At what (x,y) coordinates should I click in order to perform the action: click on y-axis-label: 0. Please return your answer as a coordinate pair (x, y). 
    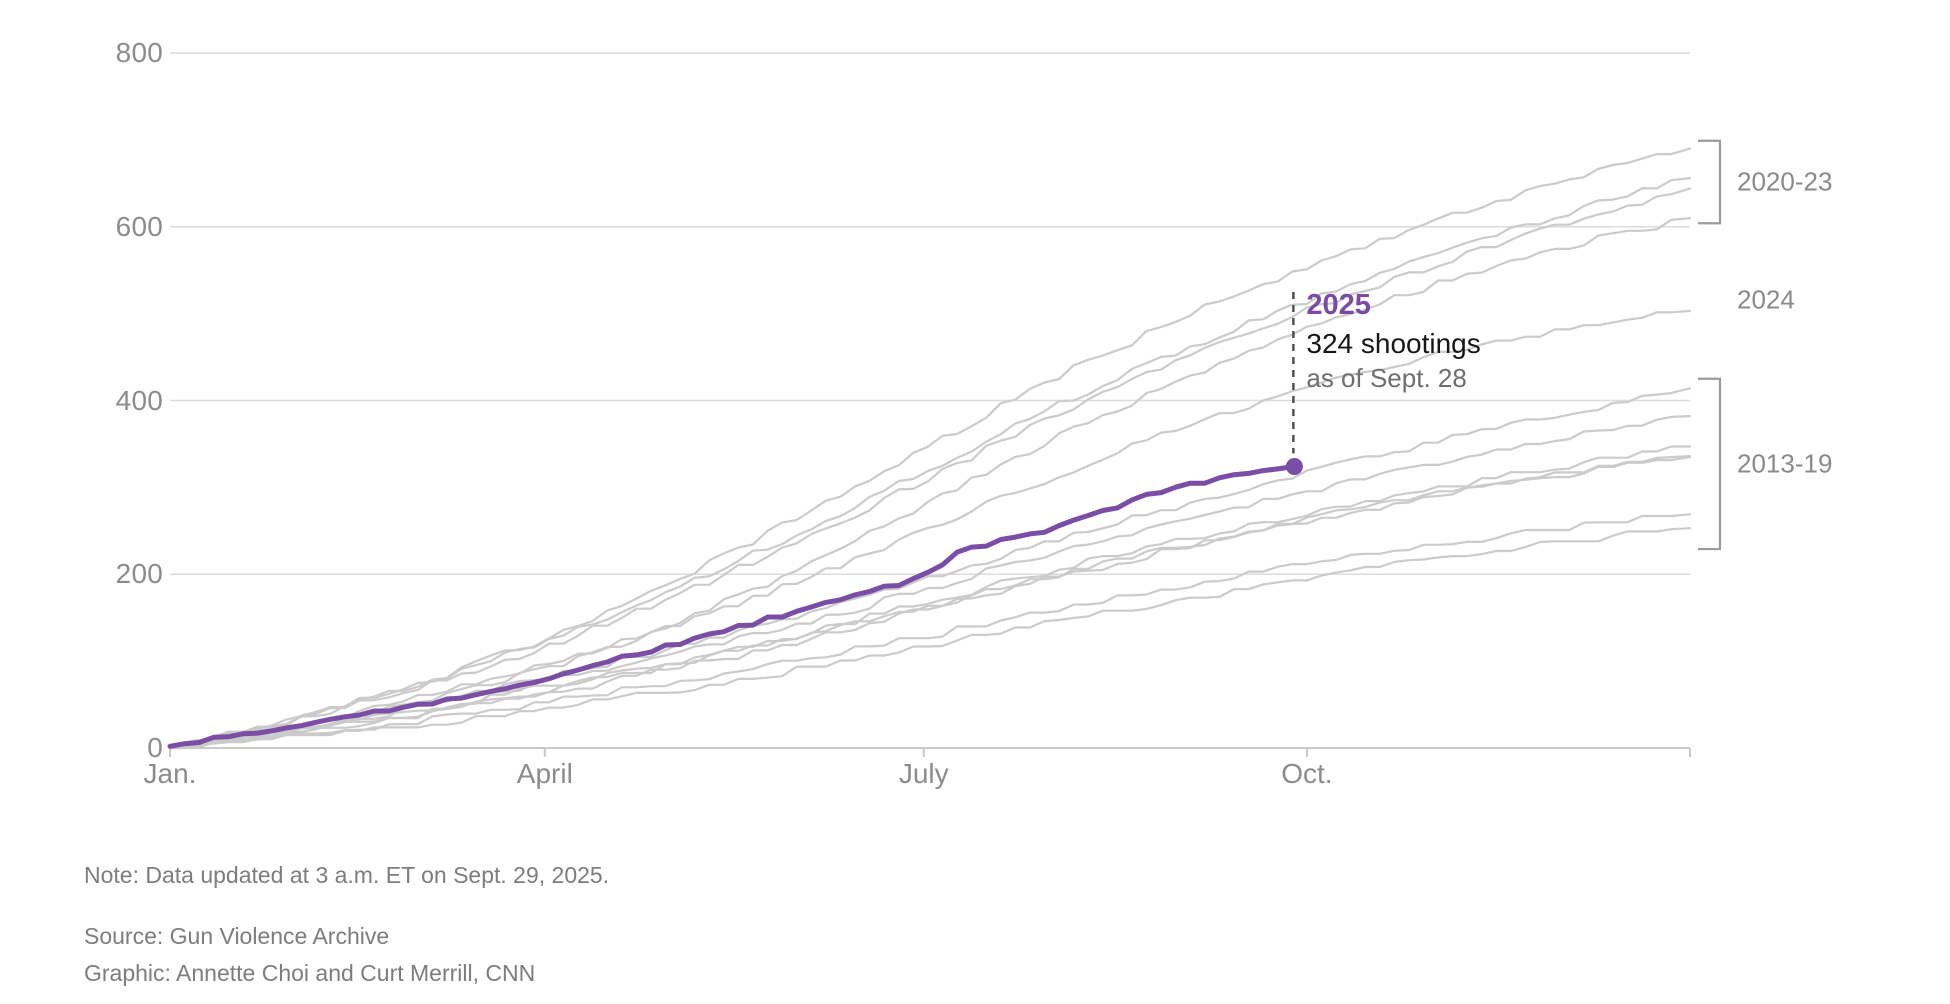
    Looking at the image, I should click on (155, 747).